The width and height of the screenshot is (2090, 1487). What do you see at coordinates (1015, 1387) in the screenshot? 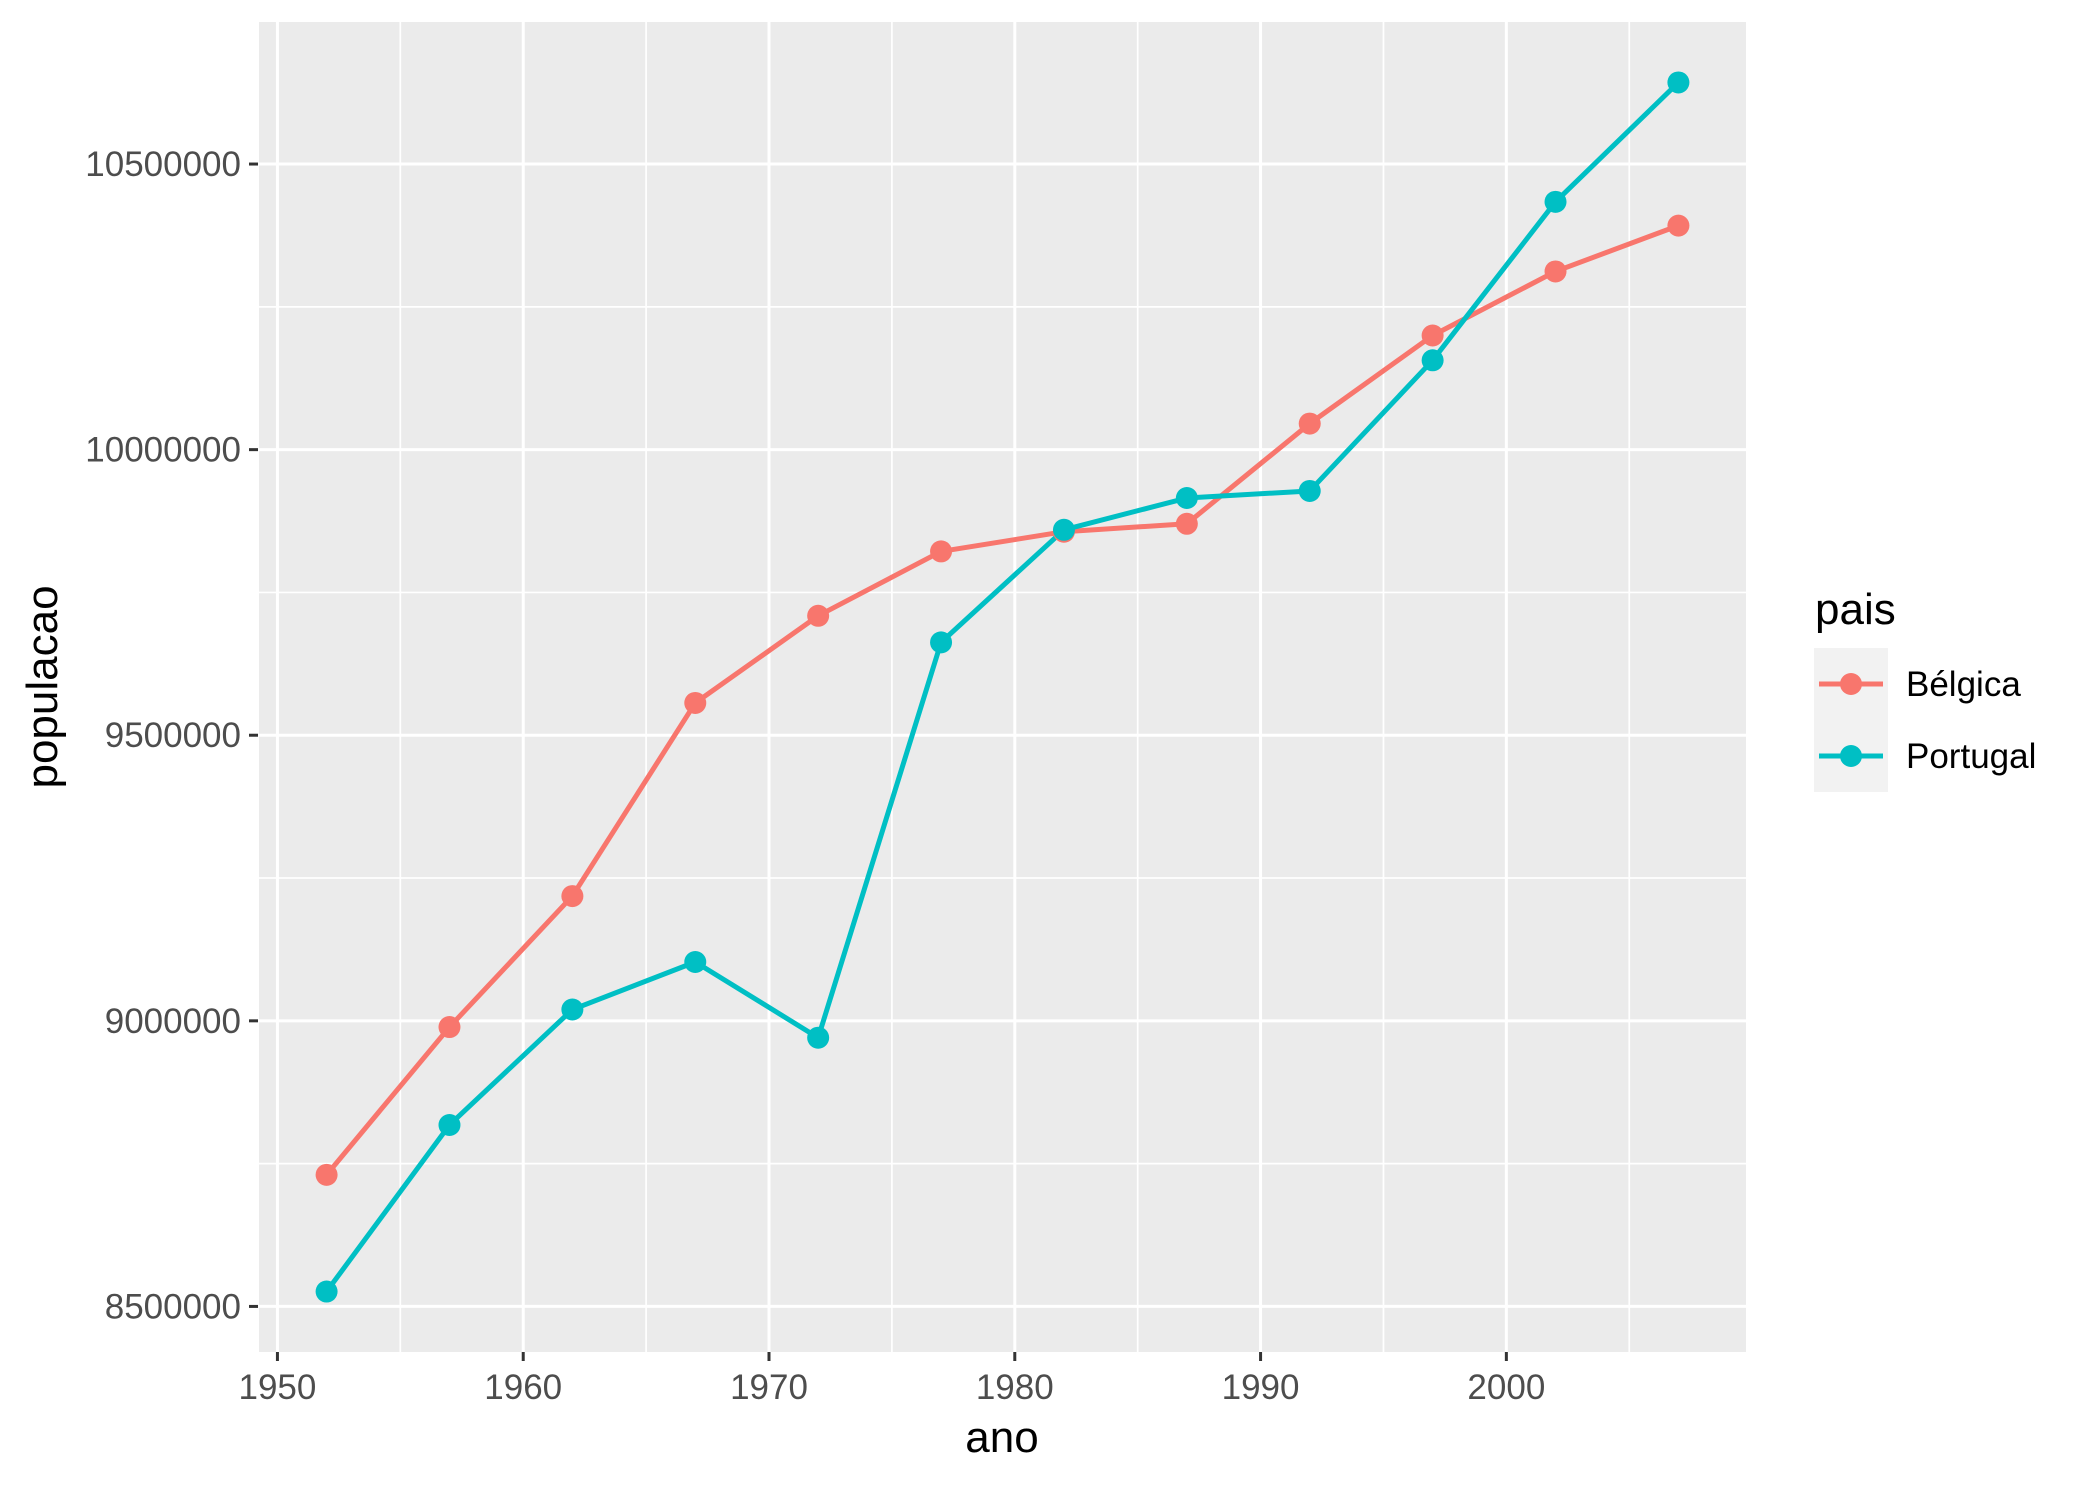
I see `x-tick-label: 1980` at bounding box center [1015, 1387].